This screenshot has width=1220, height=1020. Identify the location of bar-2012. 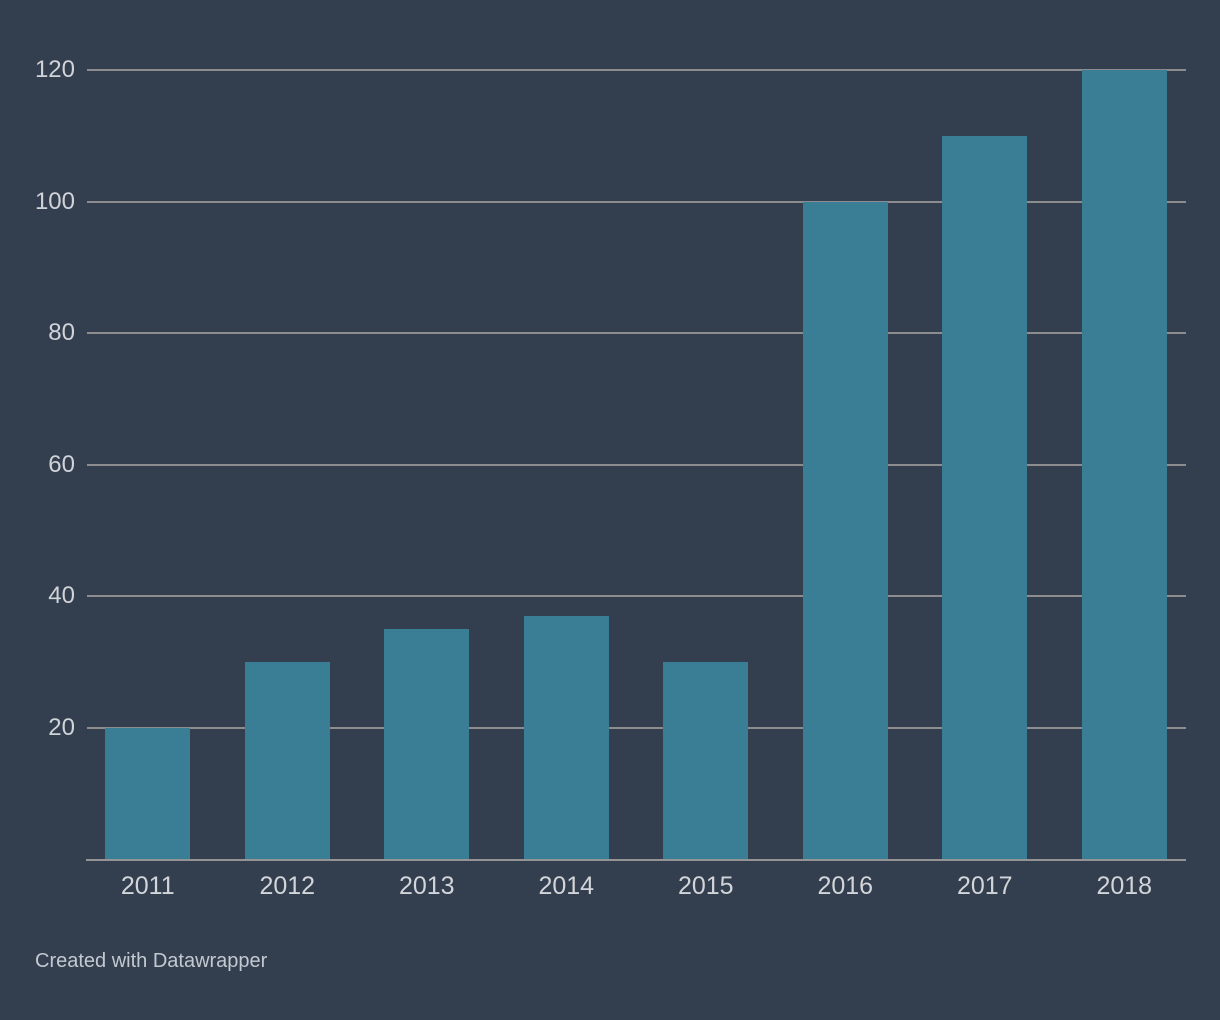
(287, 760).